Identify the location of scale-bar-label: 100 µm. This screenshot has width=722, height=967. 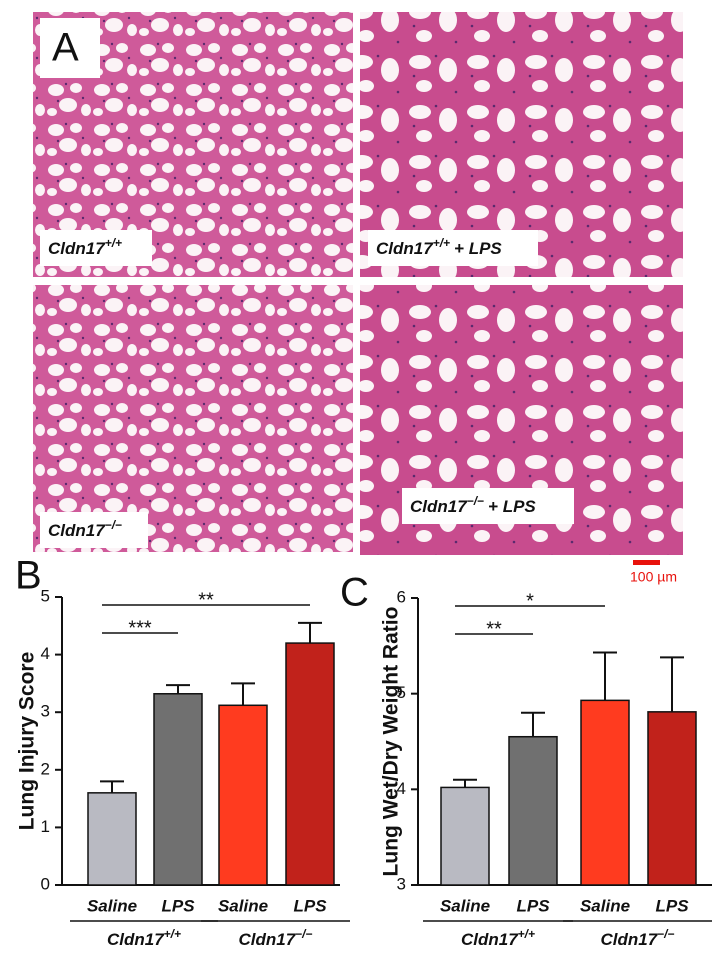
(653, 577).